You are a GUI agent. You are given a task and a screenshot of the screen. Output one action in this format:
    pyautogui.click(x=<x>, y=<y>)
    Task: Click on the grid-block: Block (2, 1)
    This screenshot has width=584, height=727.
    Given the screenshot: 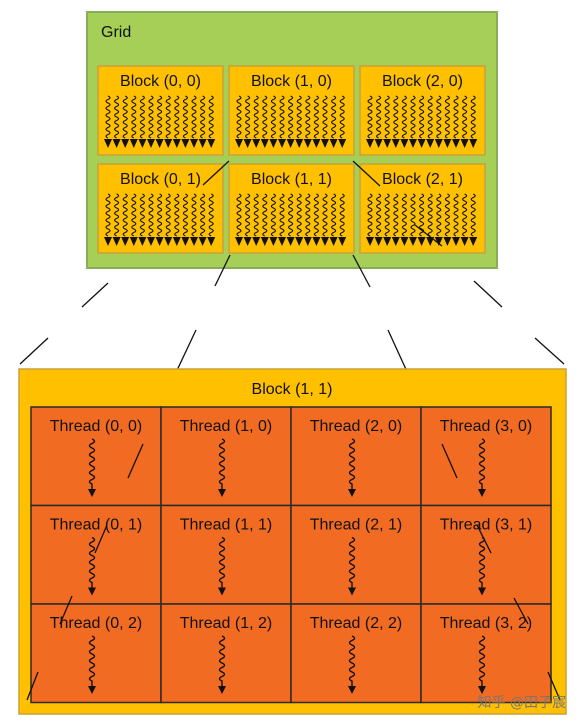 What is the action you would take?
    pyautogui.click(x=422, y=208)
    